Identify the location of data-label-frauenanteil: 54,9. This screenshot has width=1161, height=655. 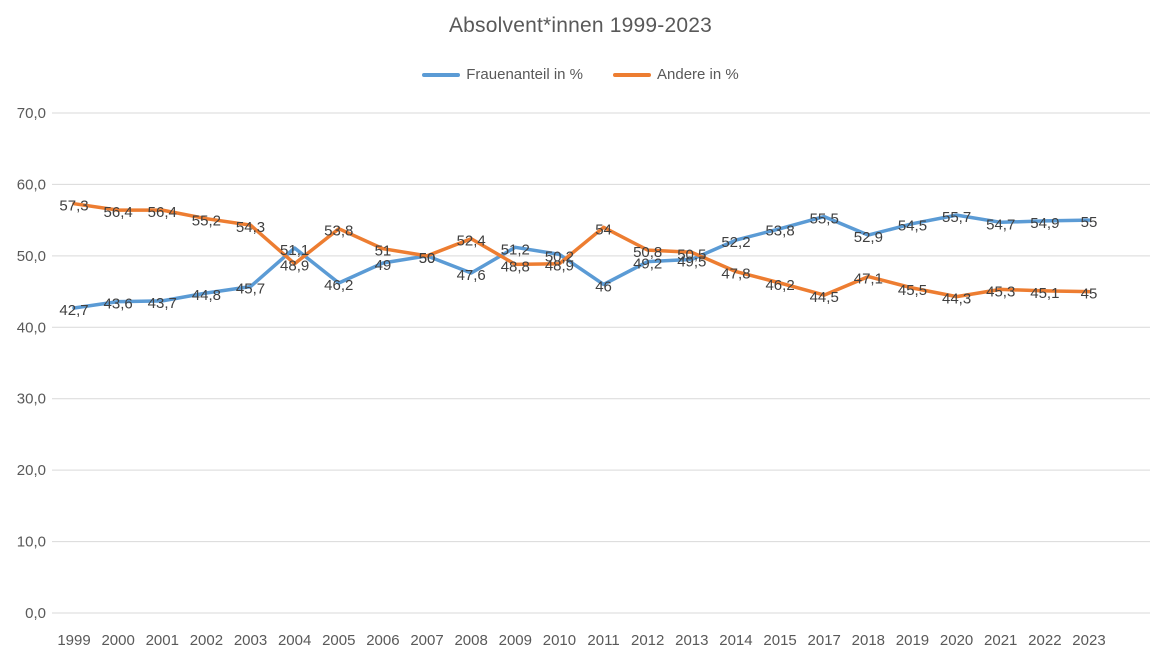
(1044, 223).